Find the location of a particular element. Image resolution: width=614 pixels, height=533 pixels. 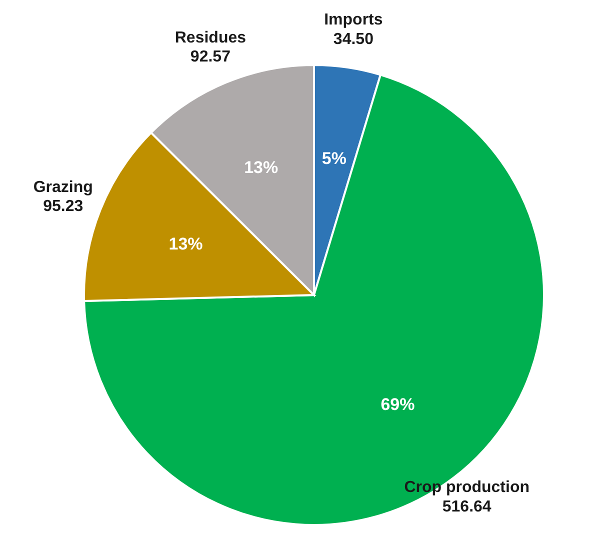

text: 69% is located at coordinates (397, 404).